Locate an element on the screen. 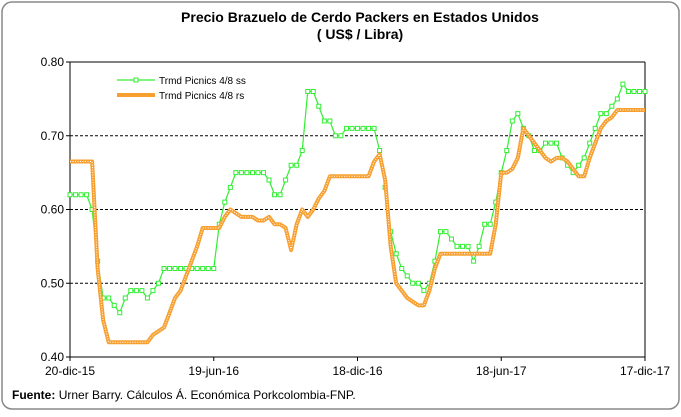  legend-marker is located at coordinates (136, 80).